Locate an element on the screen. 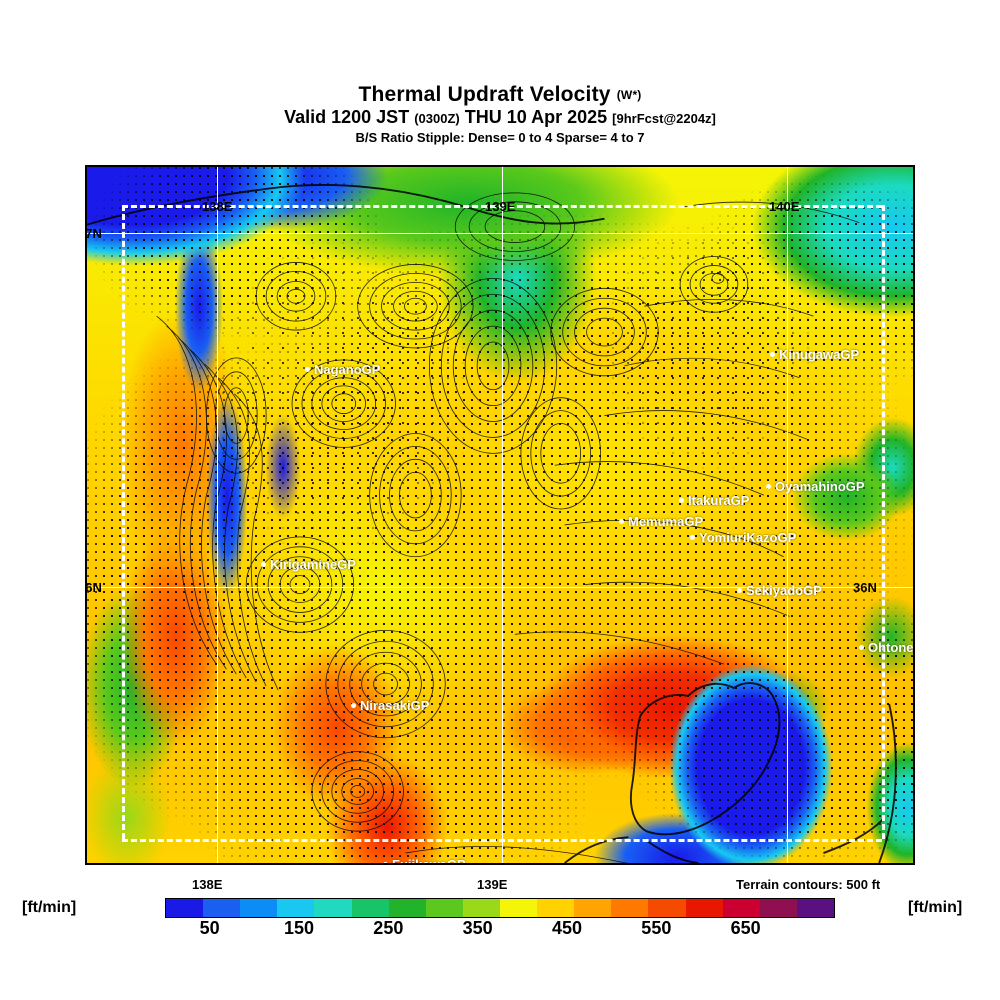 Image resolution: width=1000 pixels, height=1000 pixels. map-lon-label-138e-top: 138E is located at coordinates (217, 206).